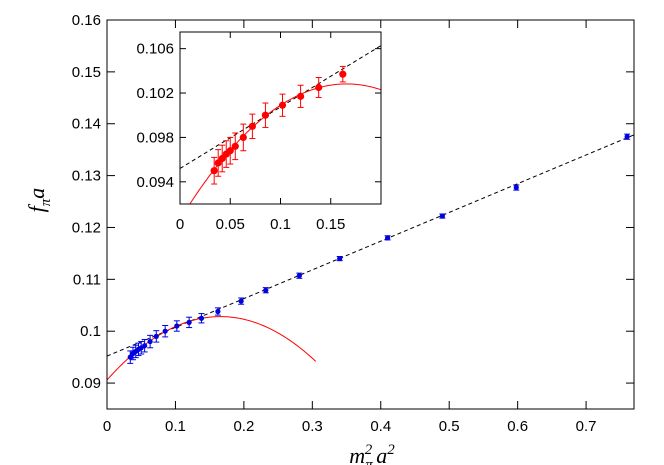 This screenshot has height=465, width=664. I want to click on inset-frame, so click(280, 118).